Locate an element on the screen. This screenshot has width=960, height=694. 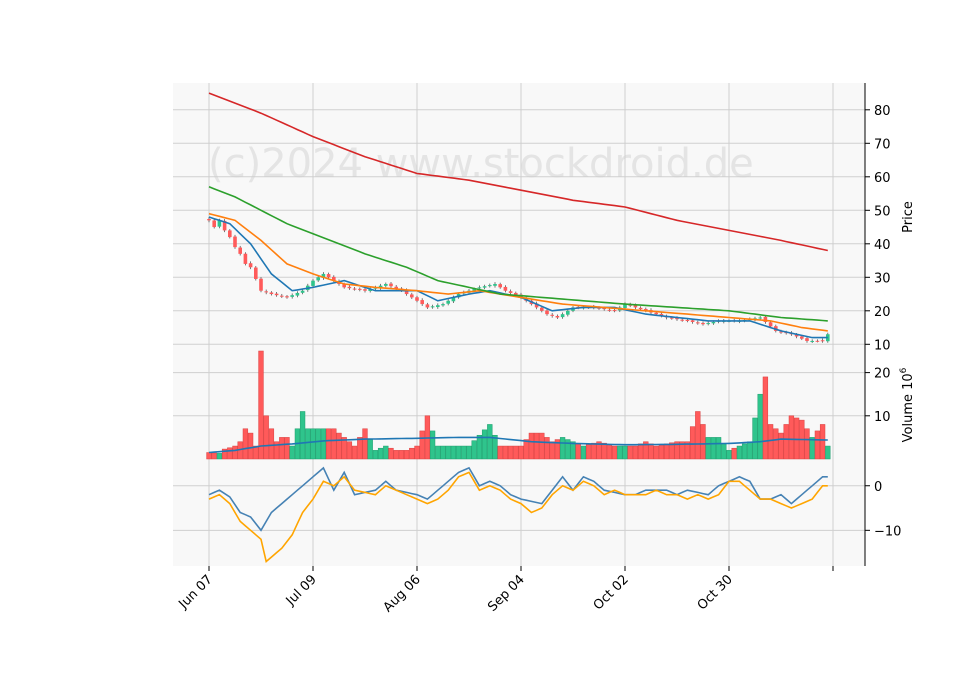
y-tick-label: 10 is located at coordinates (882, 417).